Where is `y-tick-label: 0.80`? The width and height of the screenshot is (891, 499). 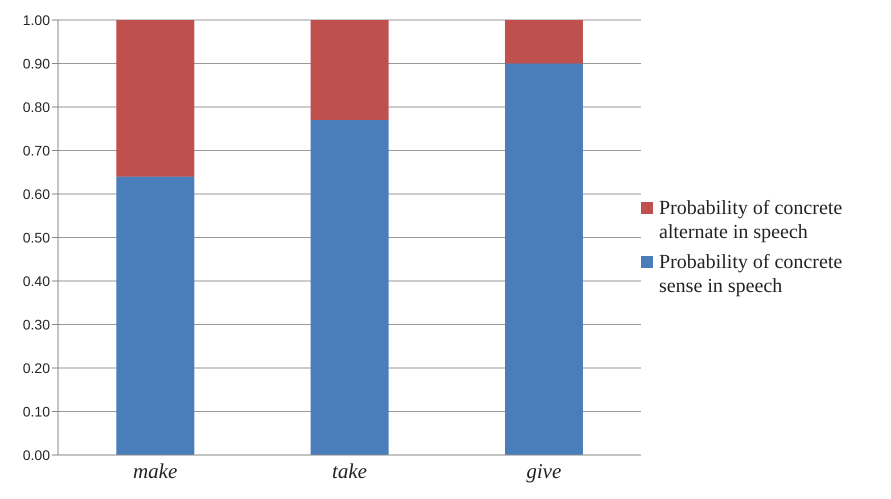
y-tick-label: 0.80 is located at coordinates (36, 106).